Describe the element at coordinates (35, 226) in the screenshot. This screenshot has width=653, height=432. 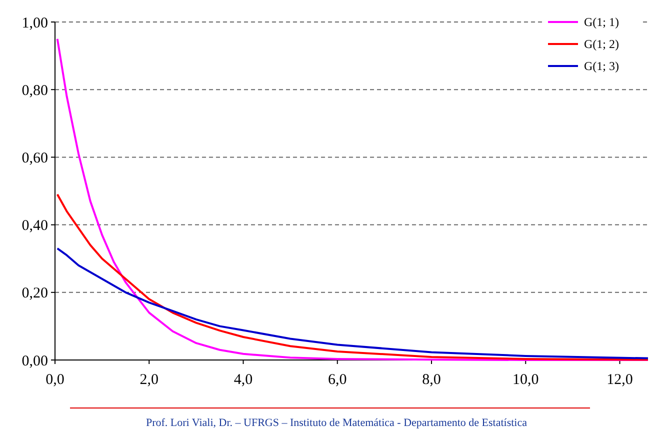
I see `y-tick-label: 0,40` at that location.